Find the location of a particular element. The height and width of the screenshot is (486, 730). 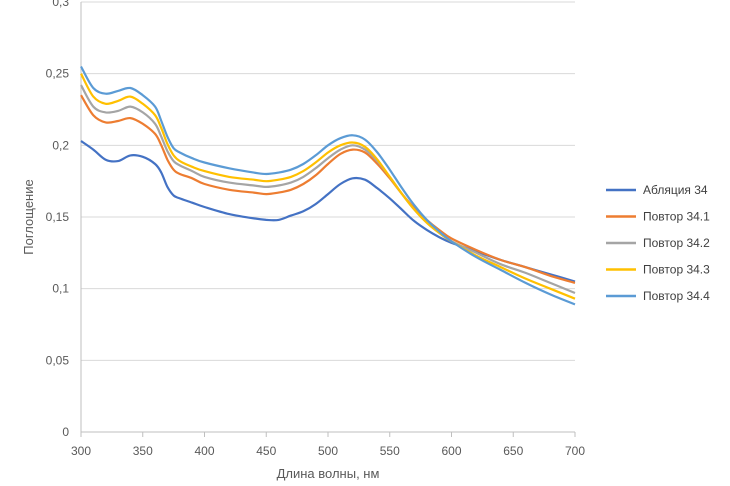

x-tick-label: 500 is located at coordinates (328, 451).